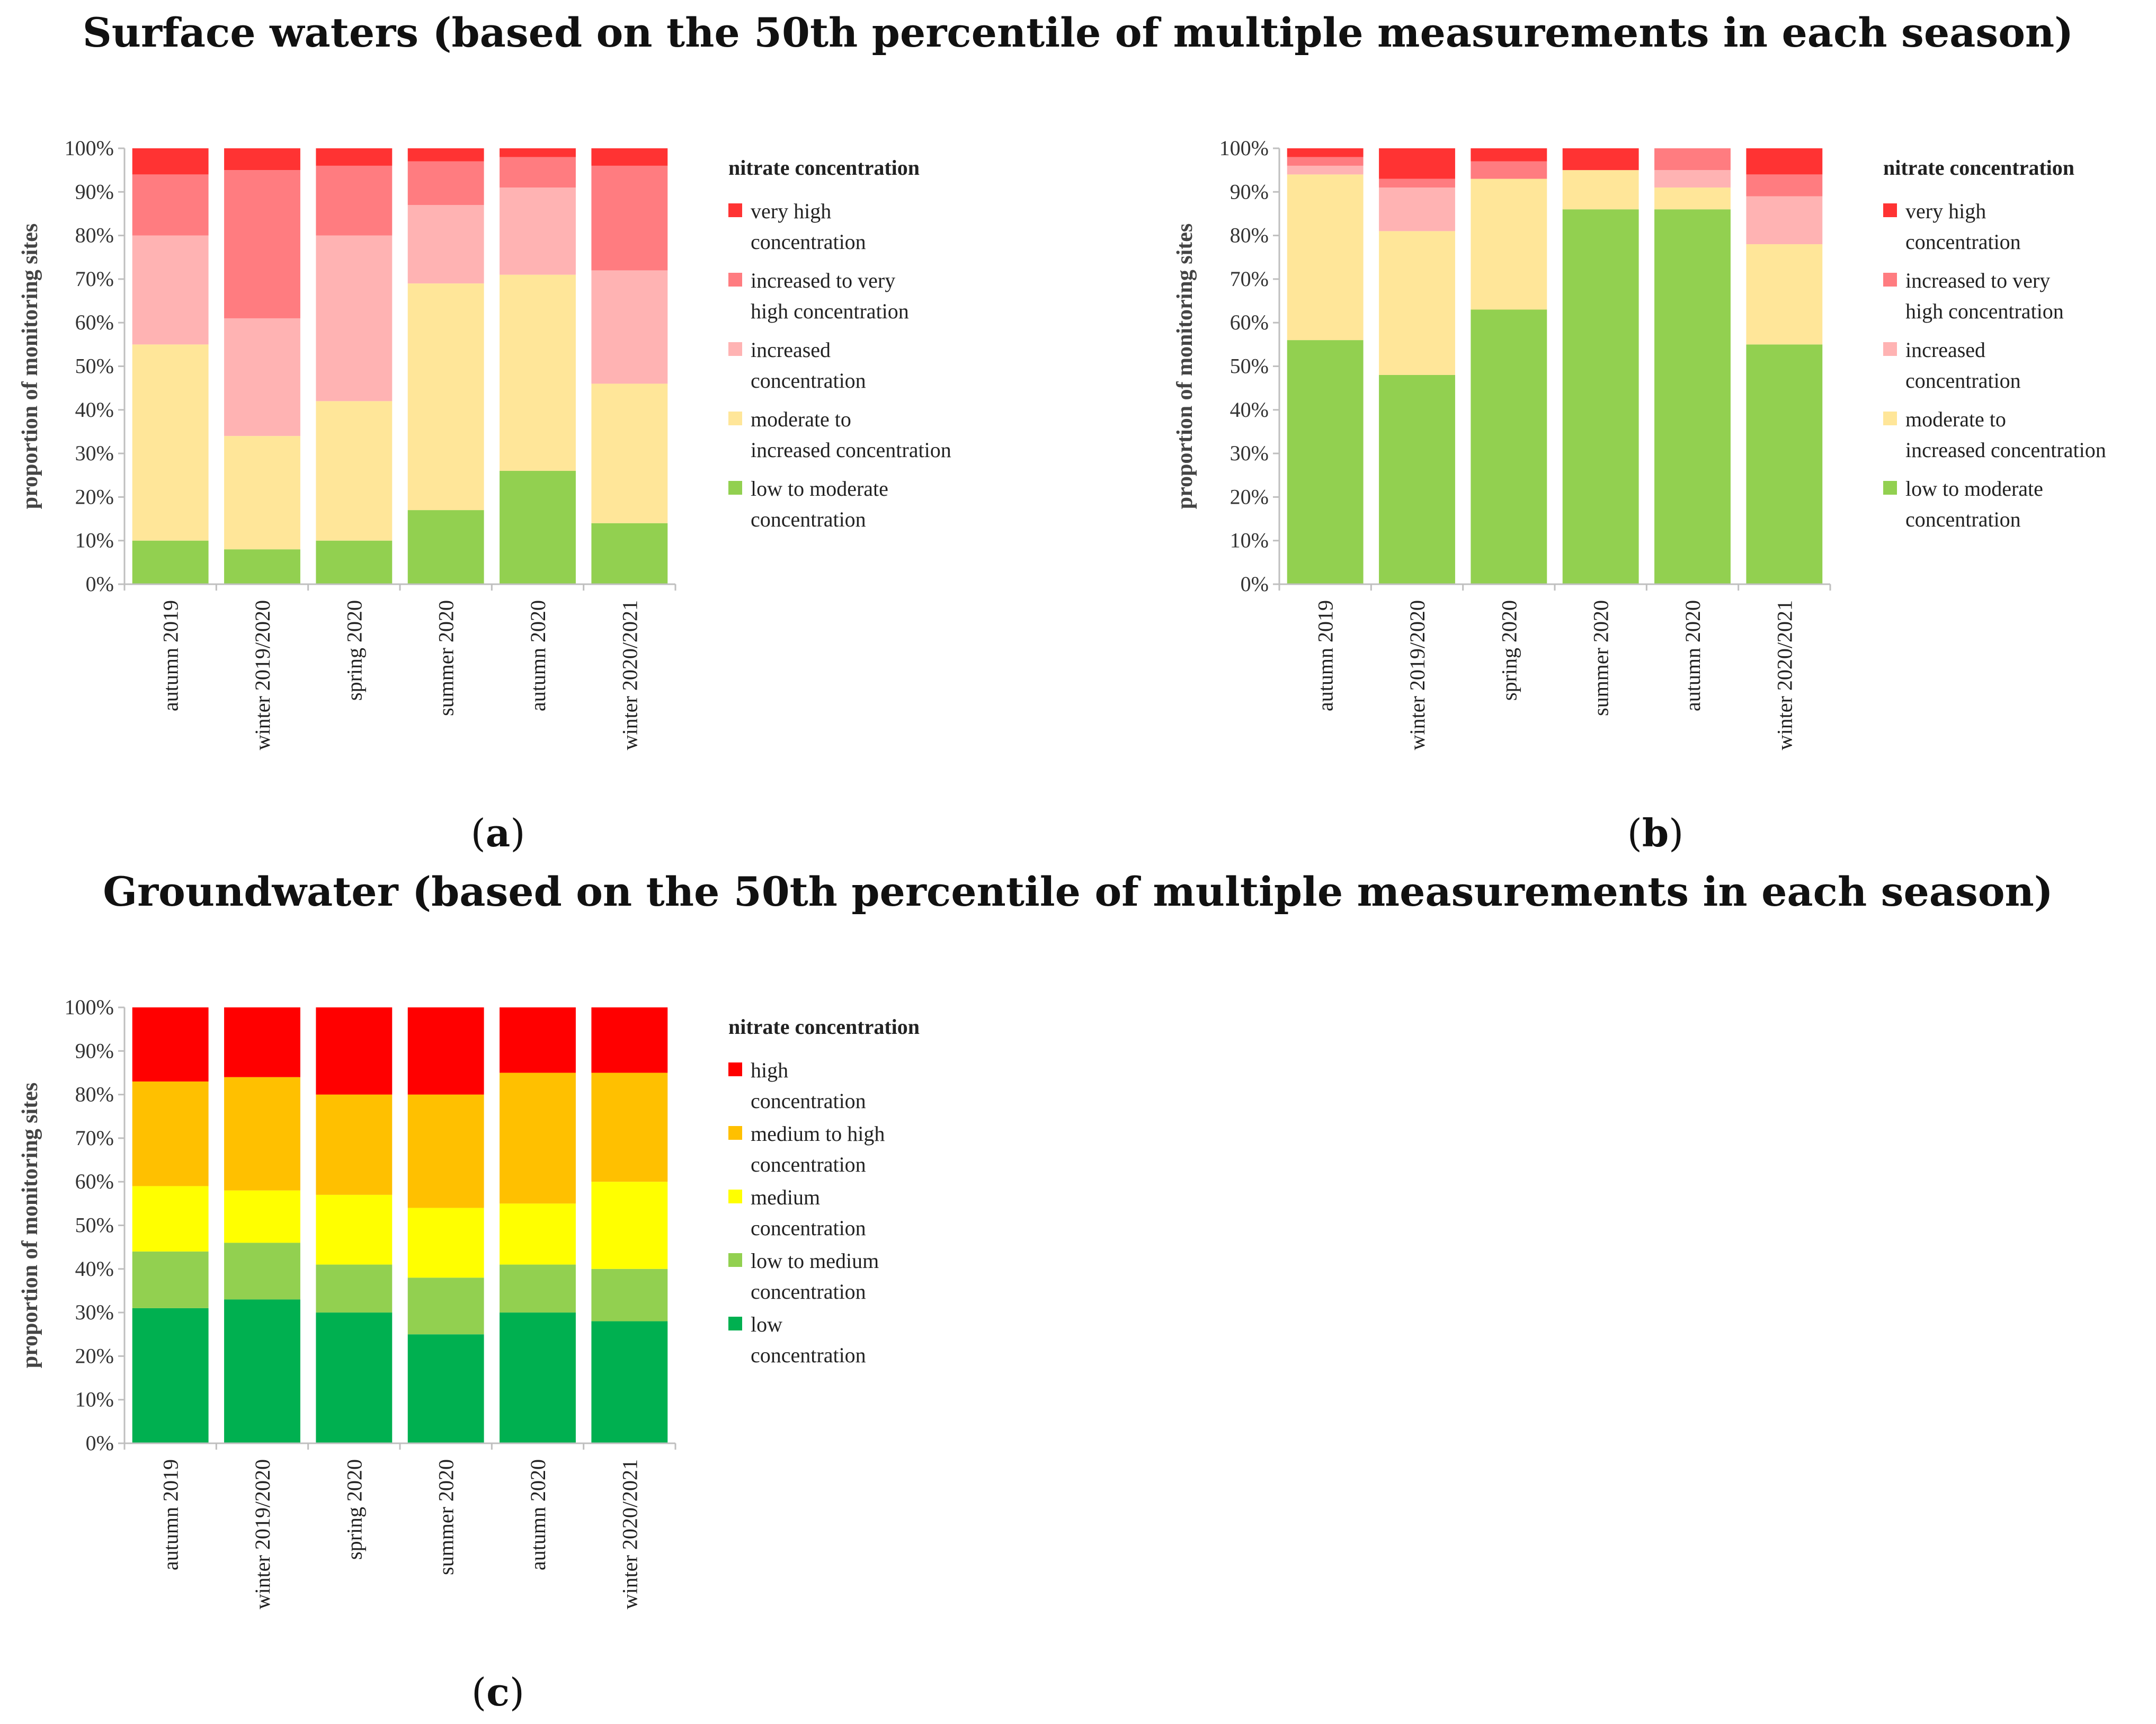 The image size is (2156, 1724). I want to click on legend-label: low to medium, so click(815, 1261).